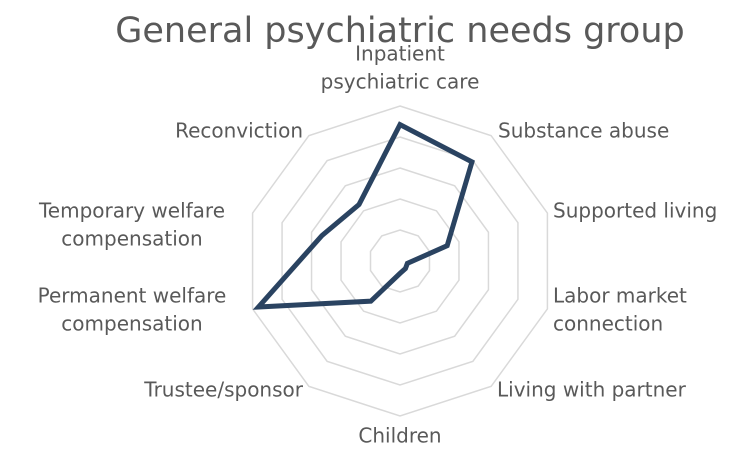 The width and height of the screenshot is (751, 449). What do you see at coordinates (131, 211) in the screenshot?
I see `axis-label: Temporary welfare` at bounding box center [131, 211].